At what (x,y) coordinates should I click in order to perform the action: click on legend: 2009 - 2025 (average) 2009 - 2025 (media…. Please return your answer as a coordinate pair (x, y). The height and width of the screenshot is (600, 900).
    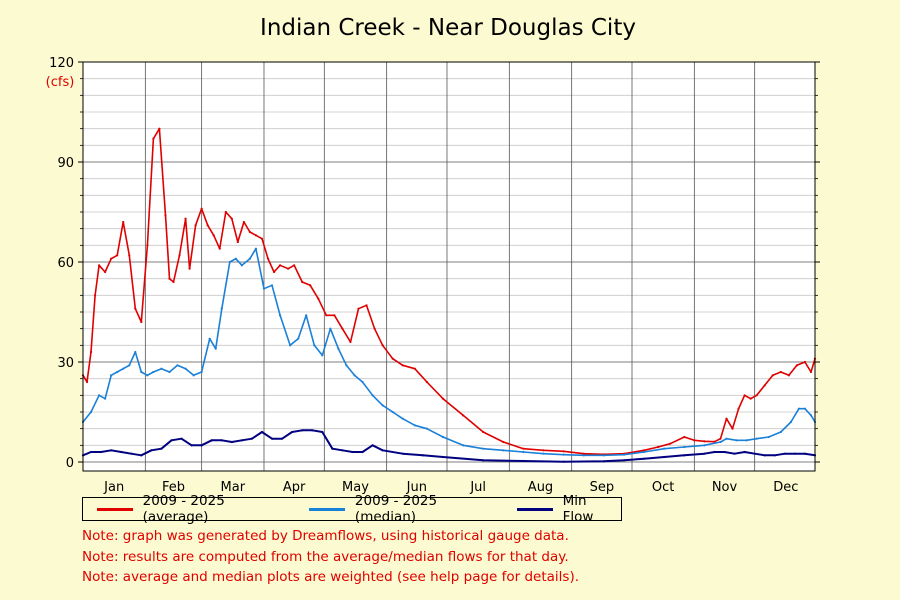
    Looking at the image, I should click on (352, 509).